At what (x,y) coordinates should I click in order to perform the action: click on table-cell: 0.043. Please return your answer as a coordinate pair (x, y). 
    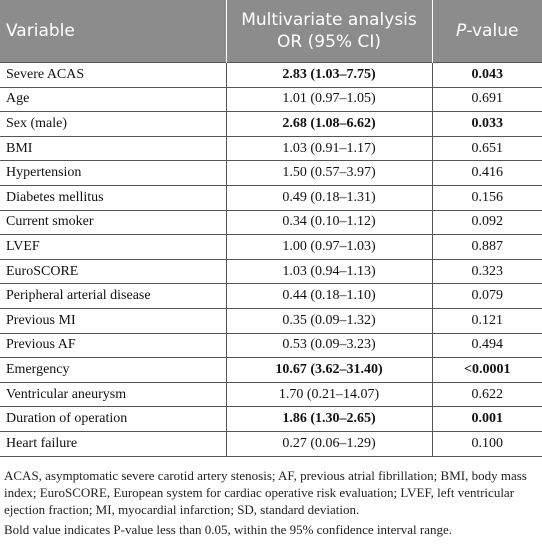
    Looking at the image, I should click on (486, 75).